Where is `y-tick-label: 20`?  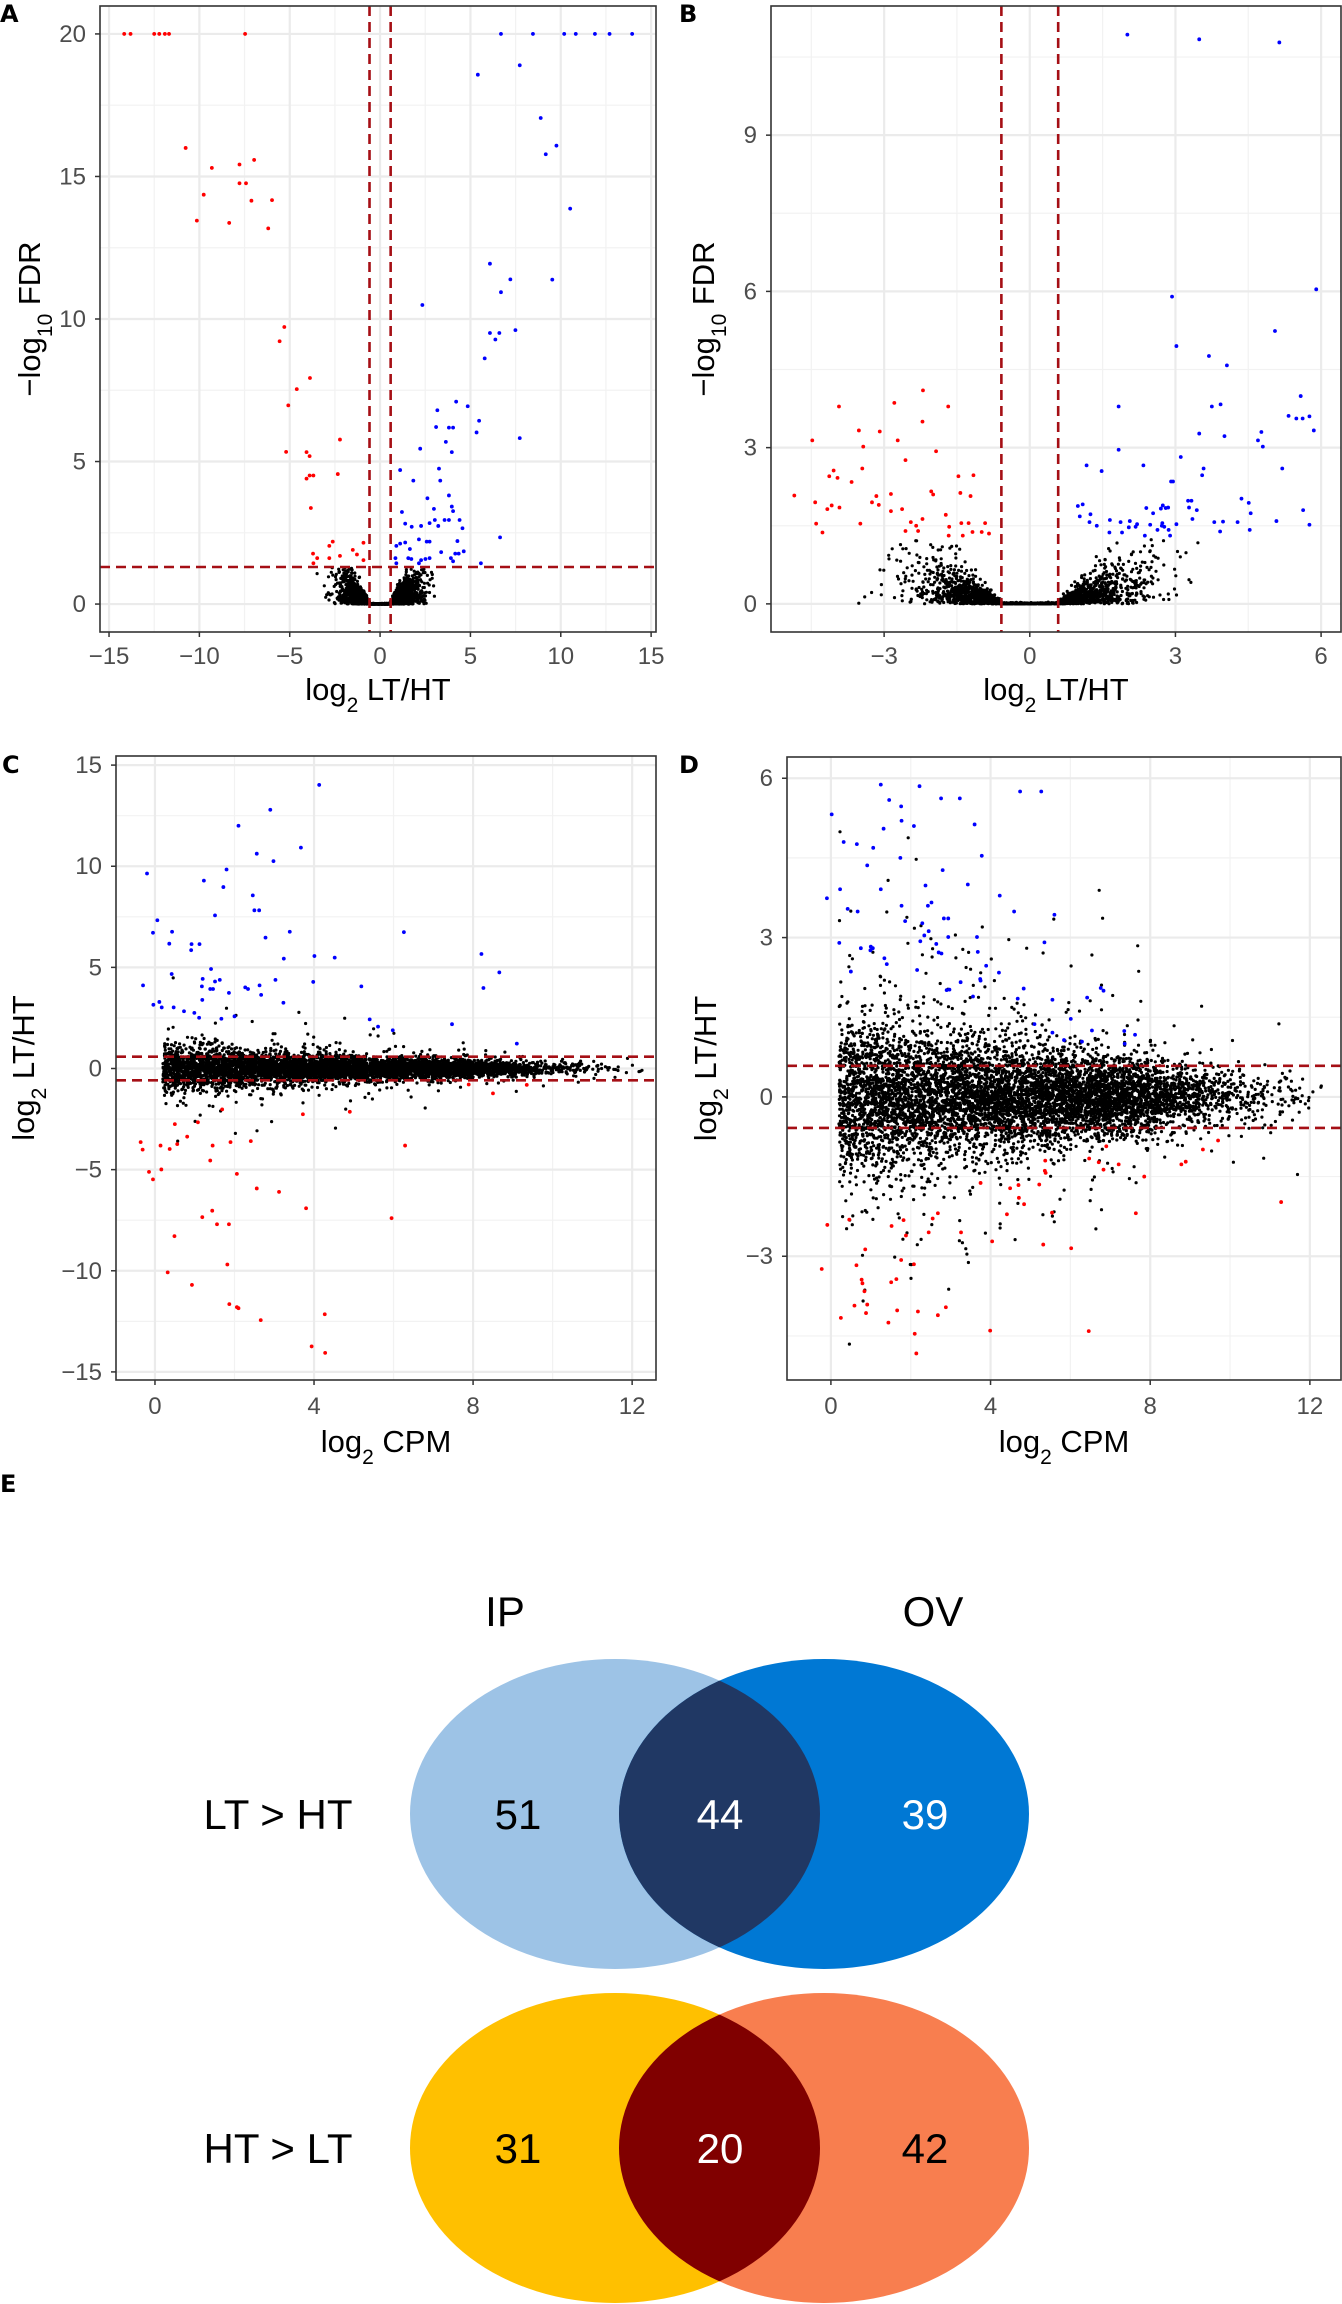
y-tick-label: 20 is located at coordinates (72, 34).